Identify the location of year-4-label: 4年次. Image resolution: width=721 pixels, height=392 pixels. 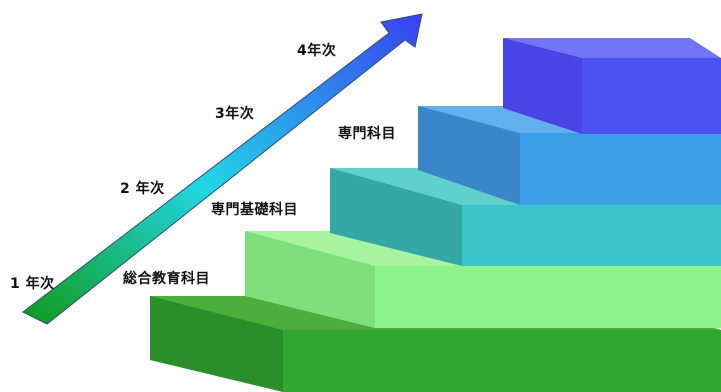
(317, 51).